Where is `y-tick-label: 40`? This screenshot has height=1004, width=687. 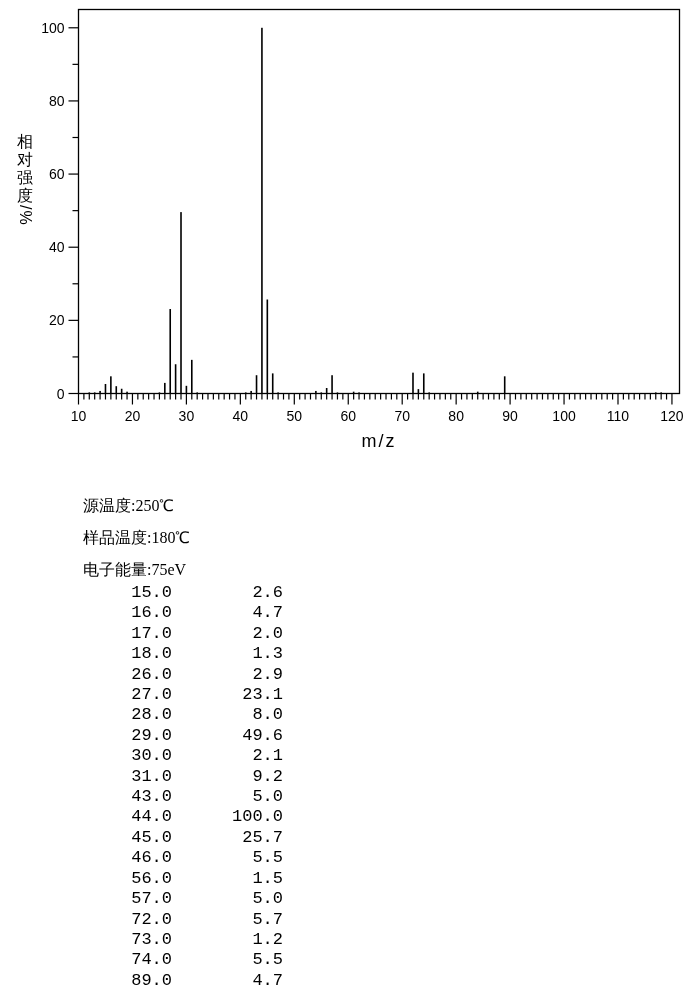 y-tick-label: 40 is located at coordinates (56, 247).